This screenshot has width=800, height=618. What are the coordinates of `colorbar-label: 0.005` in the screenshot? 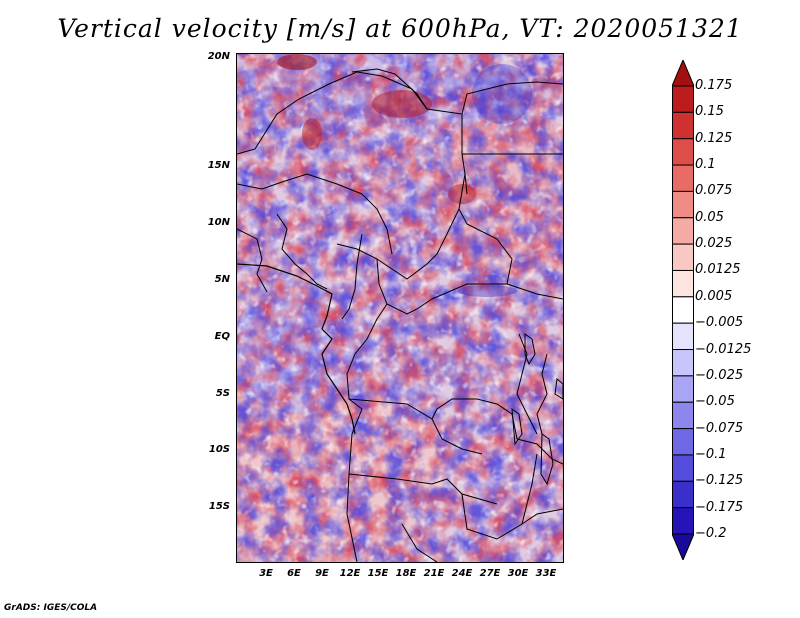 It's located at (714, 296).